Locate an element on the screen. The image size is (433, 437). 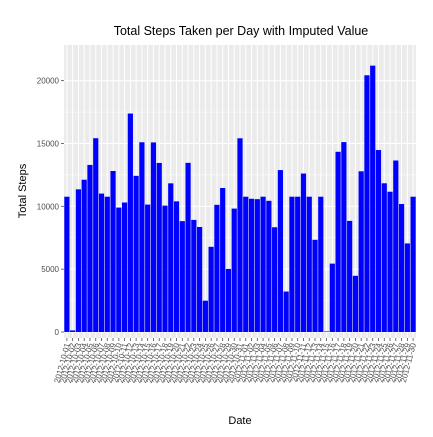
y-tick-label: 20000 is located at coordinates (48, 81).